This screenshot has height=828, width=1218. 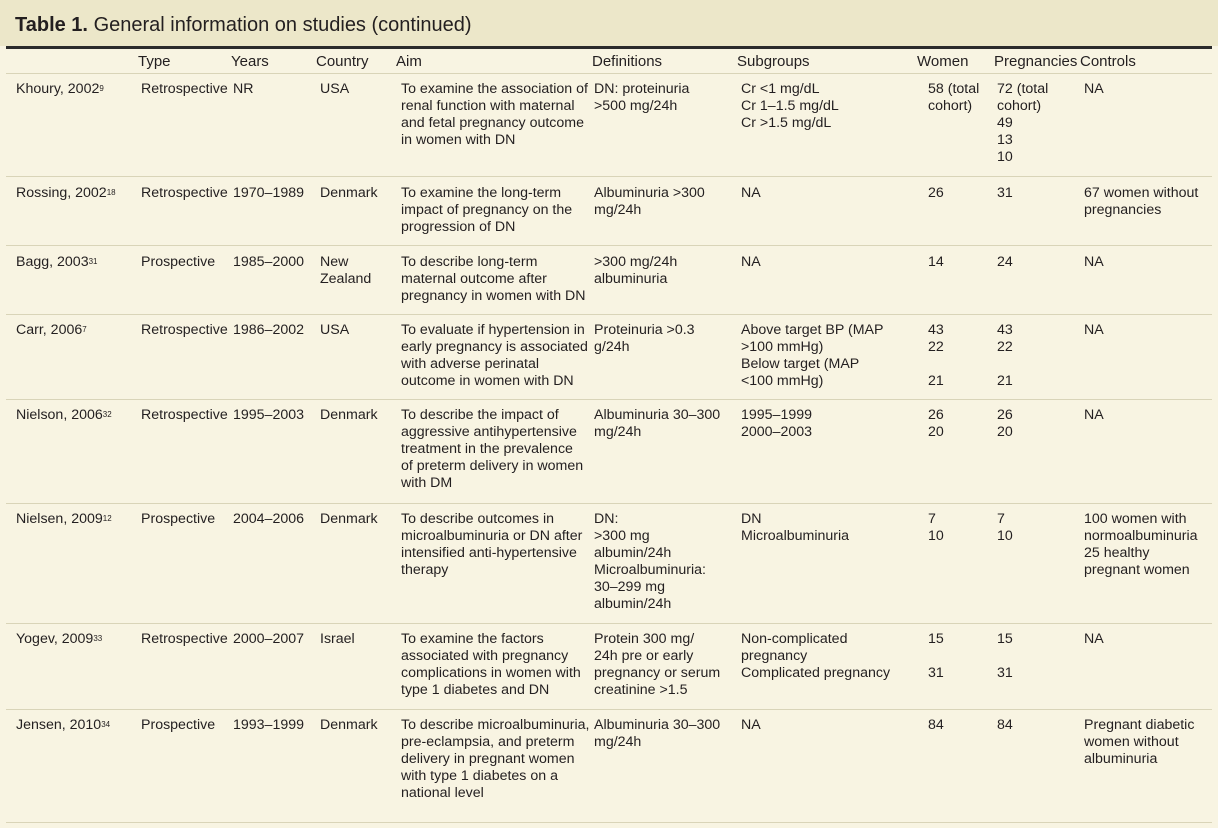 What do you see at coordinates (493, 296) in the screenshot?
I see `aim-line: pregnancy in women with DN` at bounding box center [493, 296].